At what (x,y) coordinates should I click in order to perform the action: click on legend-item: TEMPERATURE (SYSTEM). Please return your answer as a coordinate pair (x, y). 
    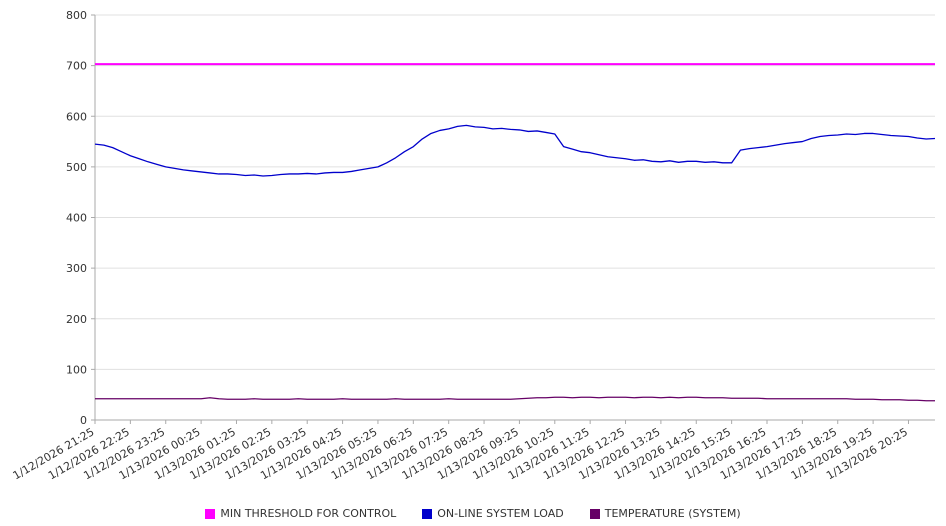
    Looking at the image, I should click on (665, 513).